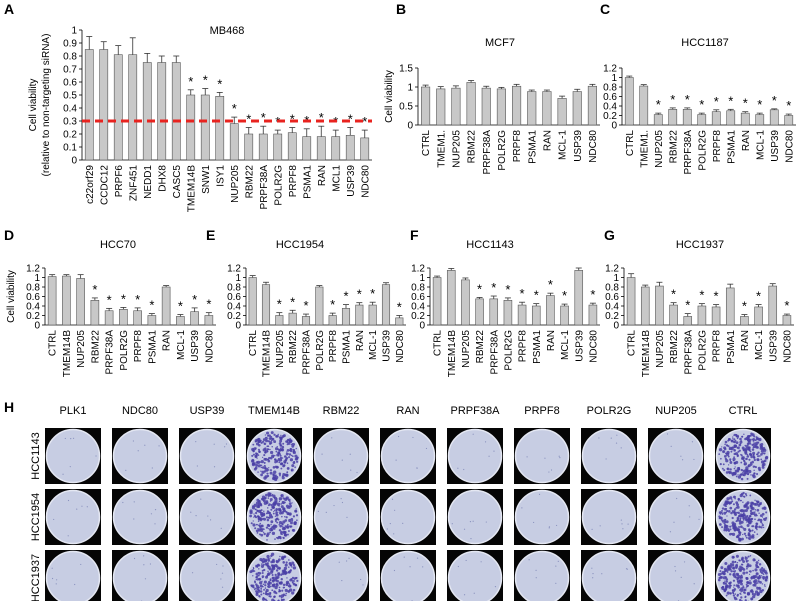 This screenshot has width=800, height=601. I want to click on x-tick-label: PRPF8, so click(138, 346).